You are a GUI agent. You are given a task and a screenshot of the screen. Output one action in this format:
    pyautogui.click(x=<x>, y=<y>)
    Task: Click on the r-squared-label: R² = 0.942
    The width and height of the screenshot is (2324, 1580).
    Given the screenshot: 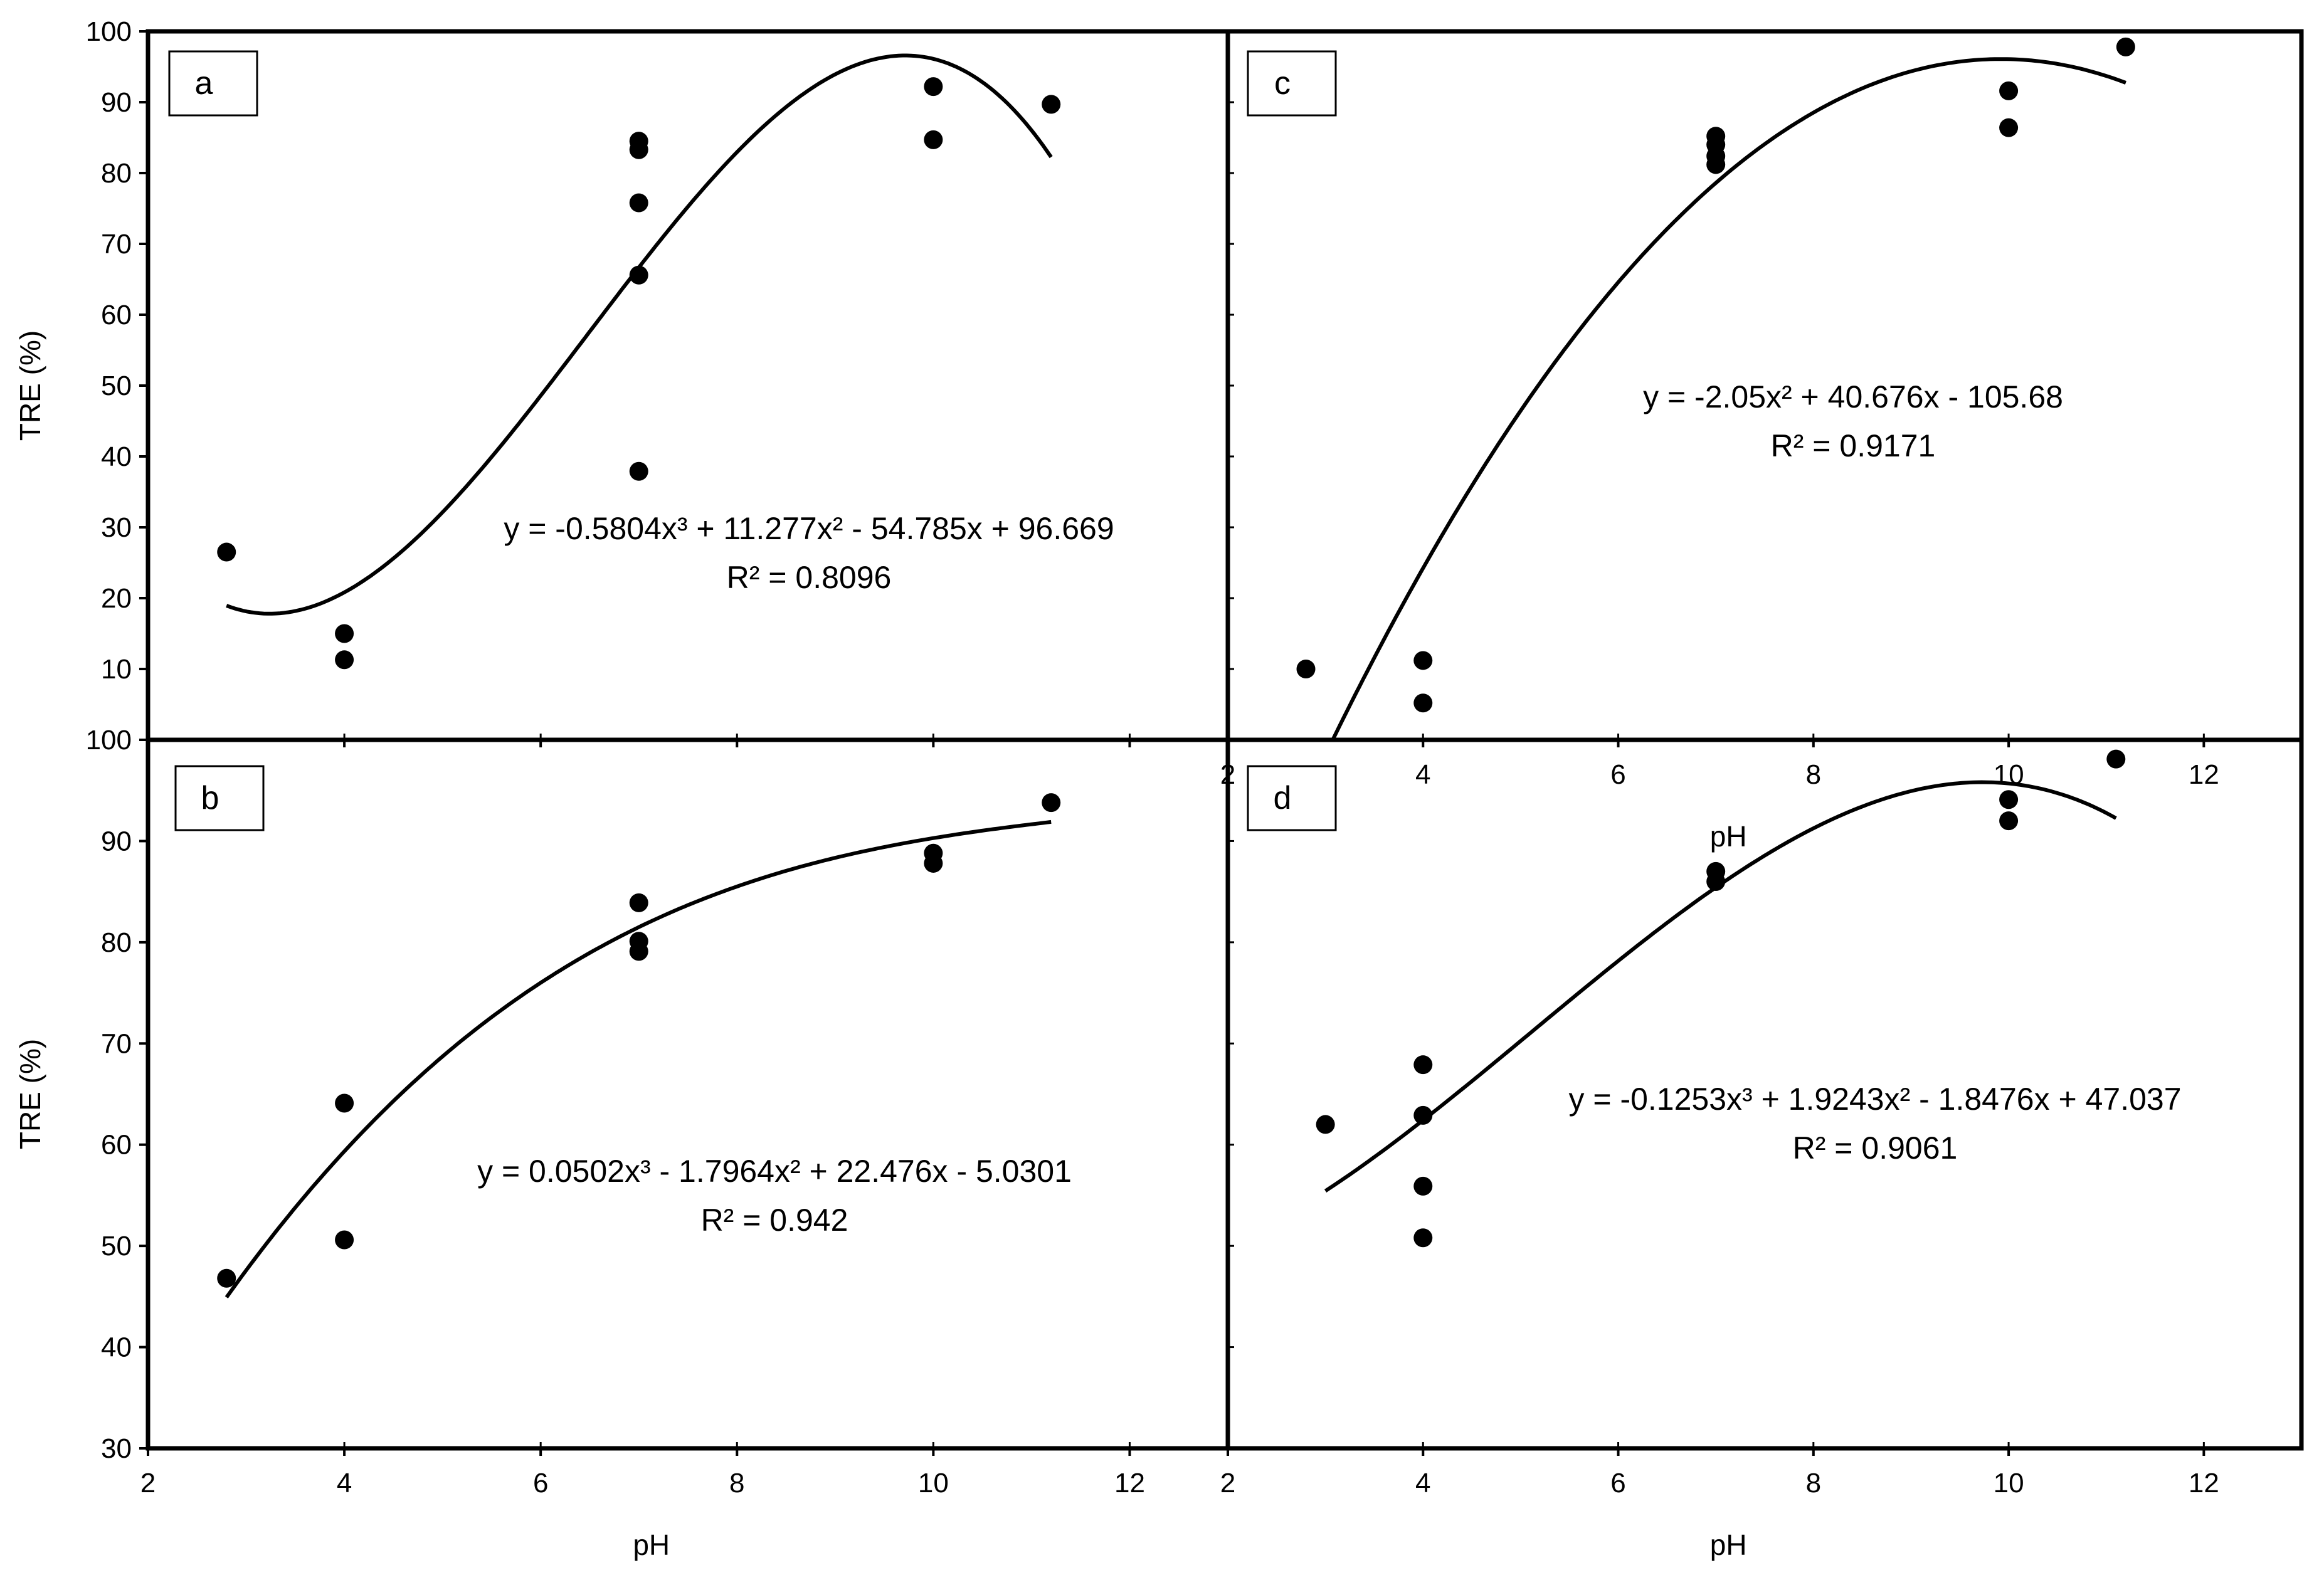 What is the action you would take?
    pyautogui.click(x=774, y=1220)
    